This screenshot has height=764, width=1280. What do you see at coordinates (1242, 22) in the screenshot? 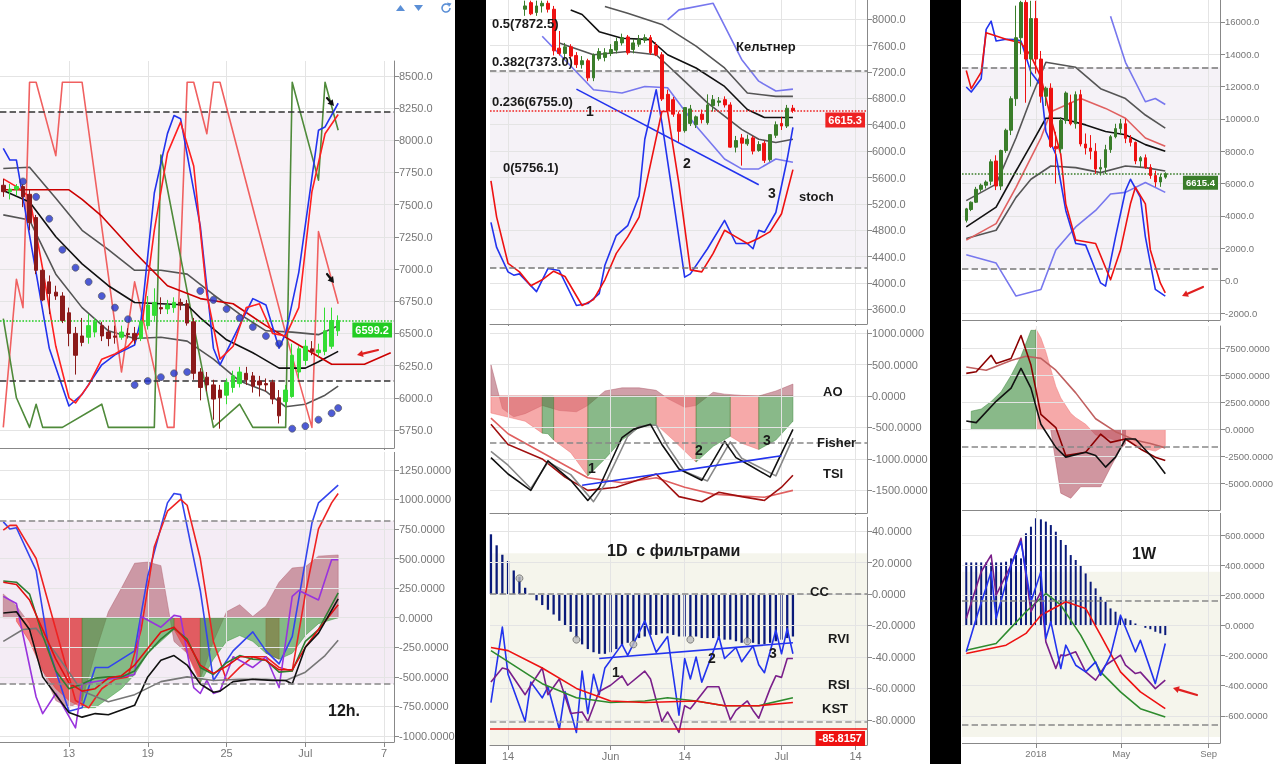
I see `y-tick-label: 16000.0` at bounding box center [1242, 22].